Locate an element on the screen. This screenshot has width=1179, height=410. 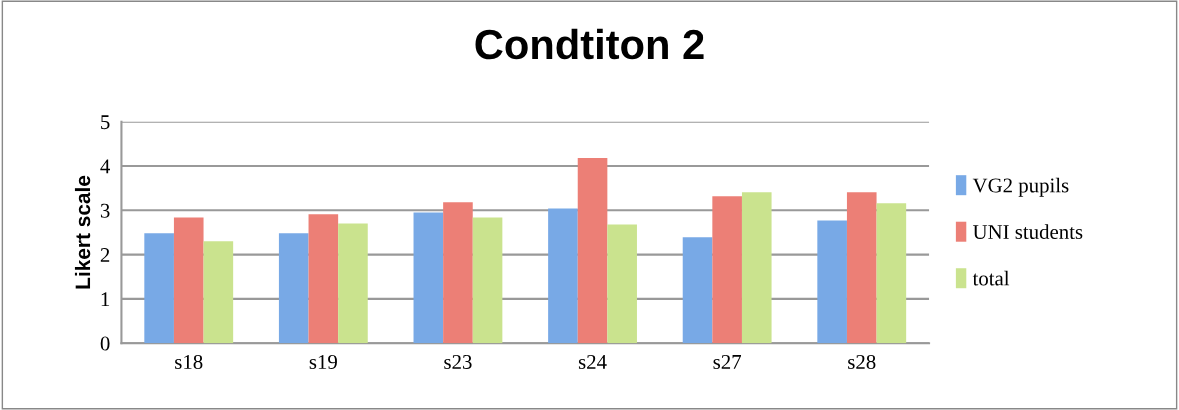
y-tick-label: 1 is located at coordinates (105, 299).